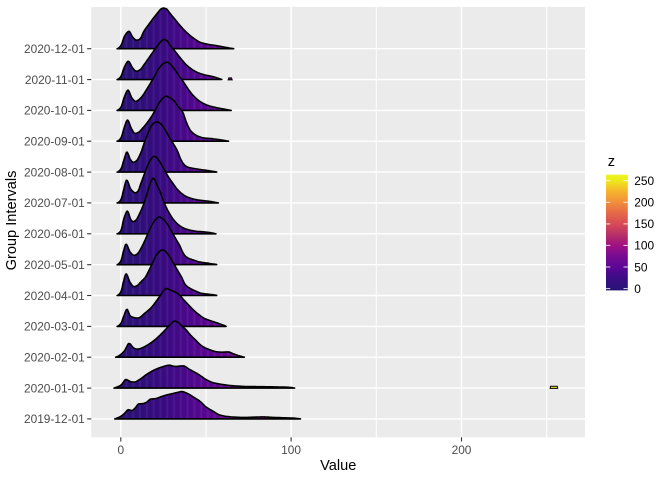 Image resolution: width=672 pixels, height=480 pixels. Describe the element at coordinates (54, 419) in the screenshot. I see `svg-text: 2019-12-01` at that location.